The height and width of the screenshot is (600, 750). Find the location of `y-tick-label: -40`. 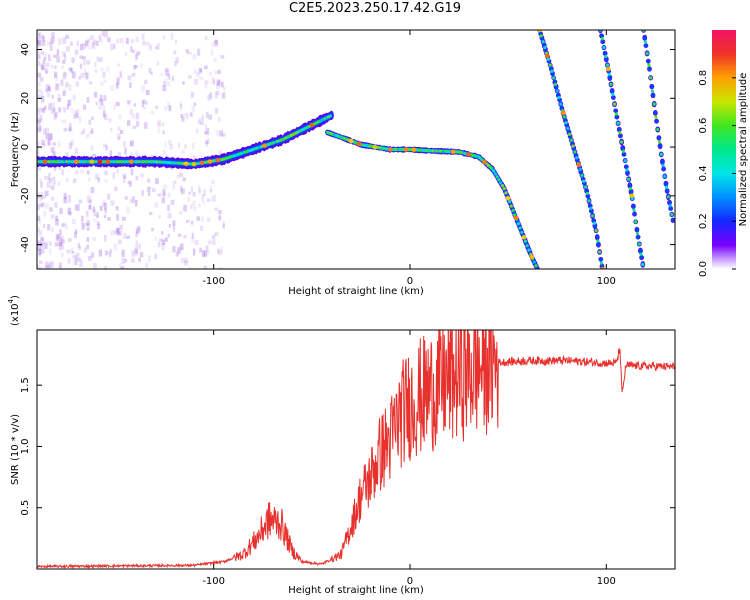

y-tick-label: -40 is located at coordinates (25, 244).